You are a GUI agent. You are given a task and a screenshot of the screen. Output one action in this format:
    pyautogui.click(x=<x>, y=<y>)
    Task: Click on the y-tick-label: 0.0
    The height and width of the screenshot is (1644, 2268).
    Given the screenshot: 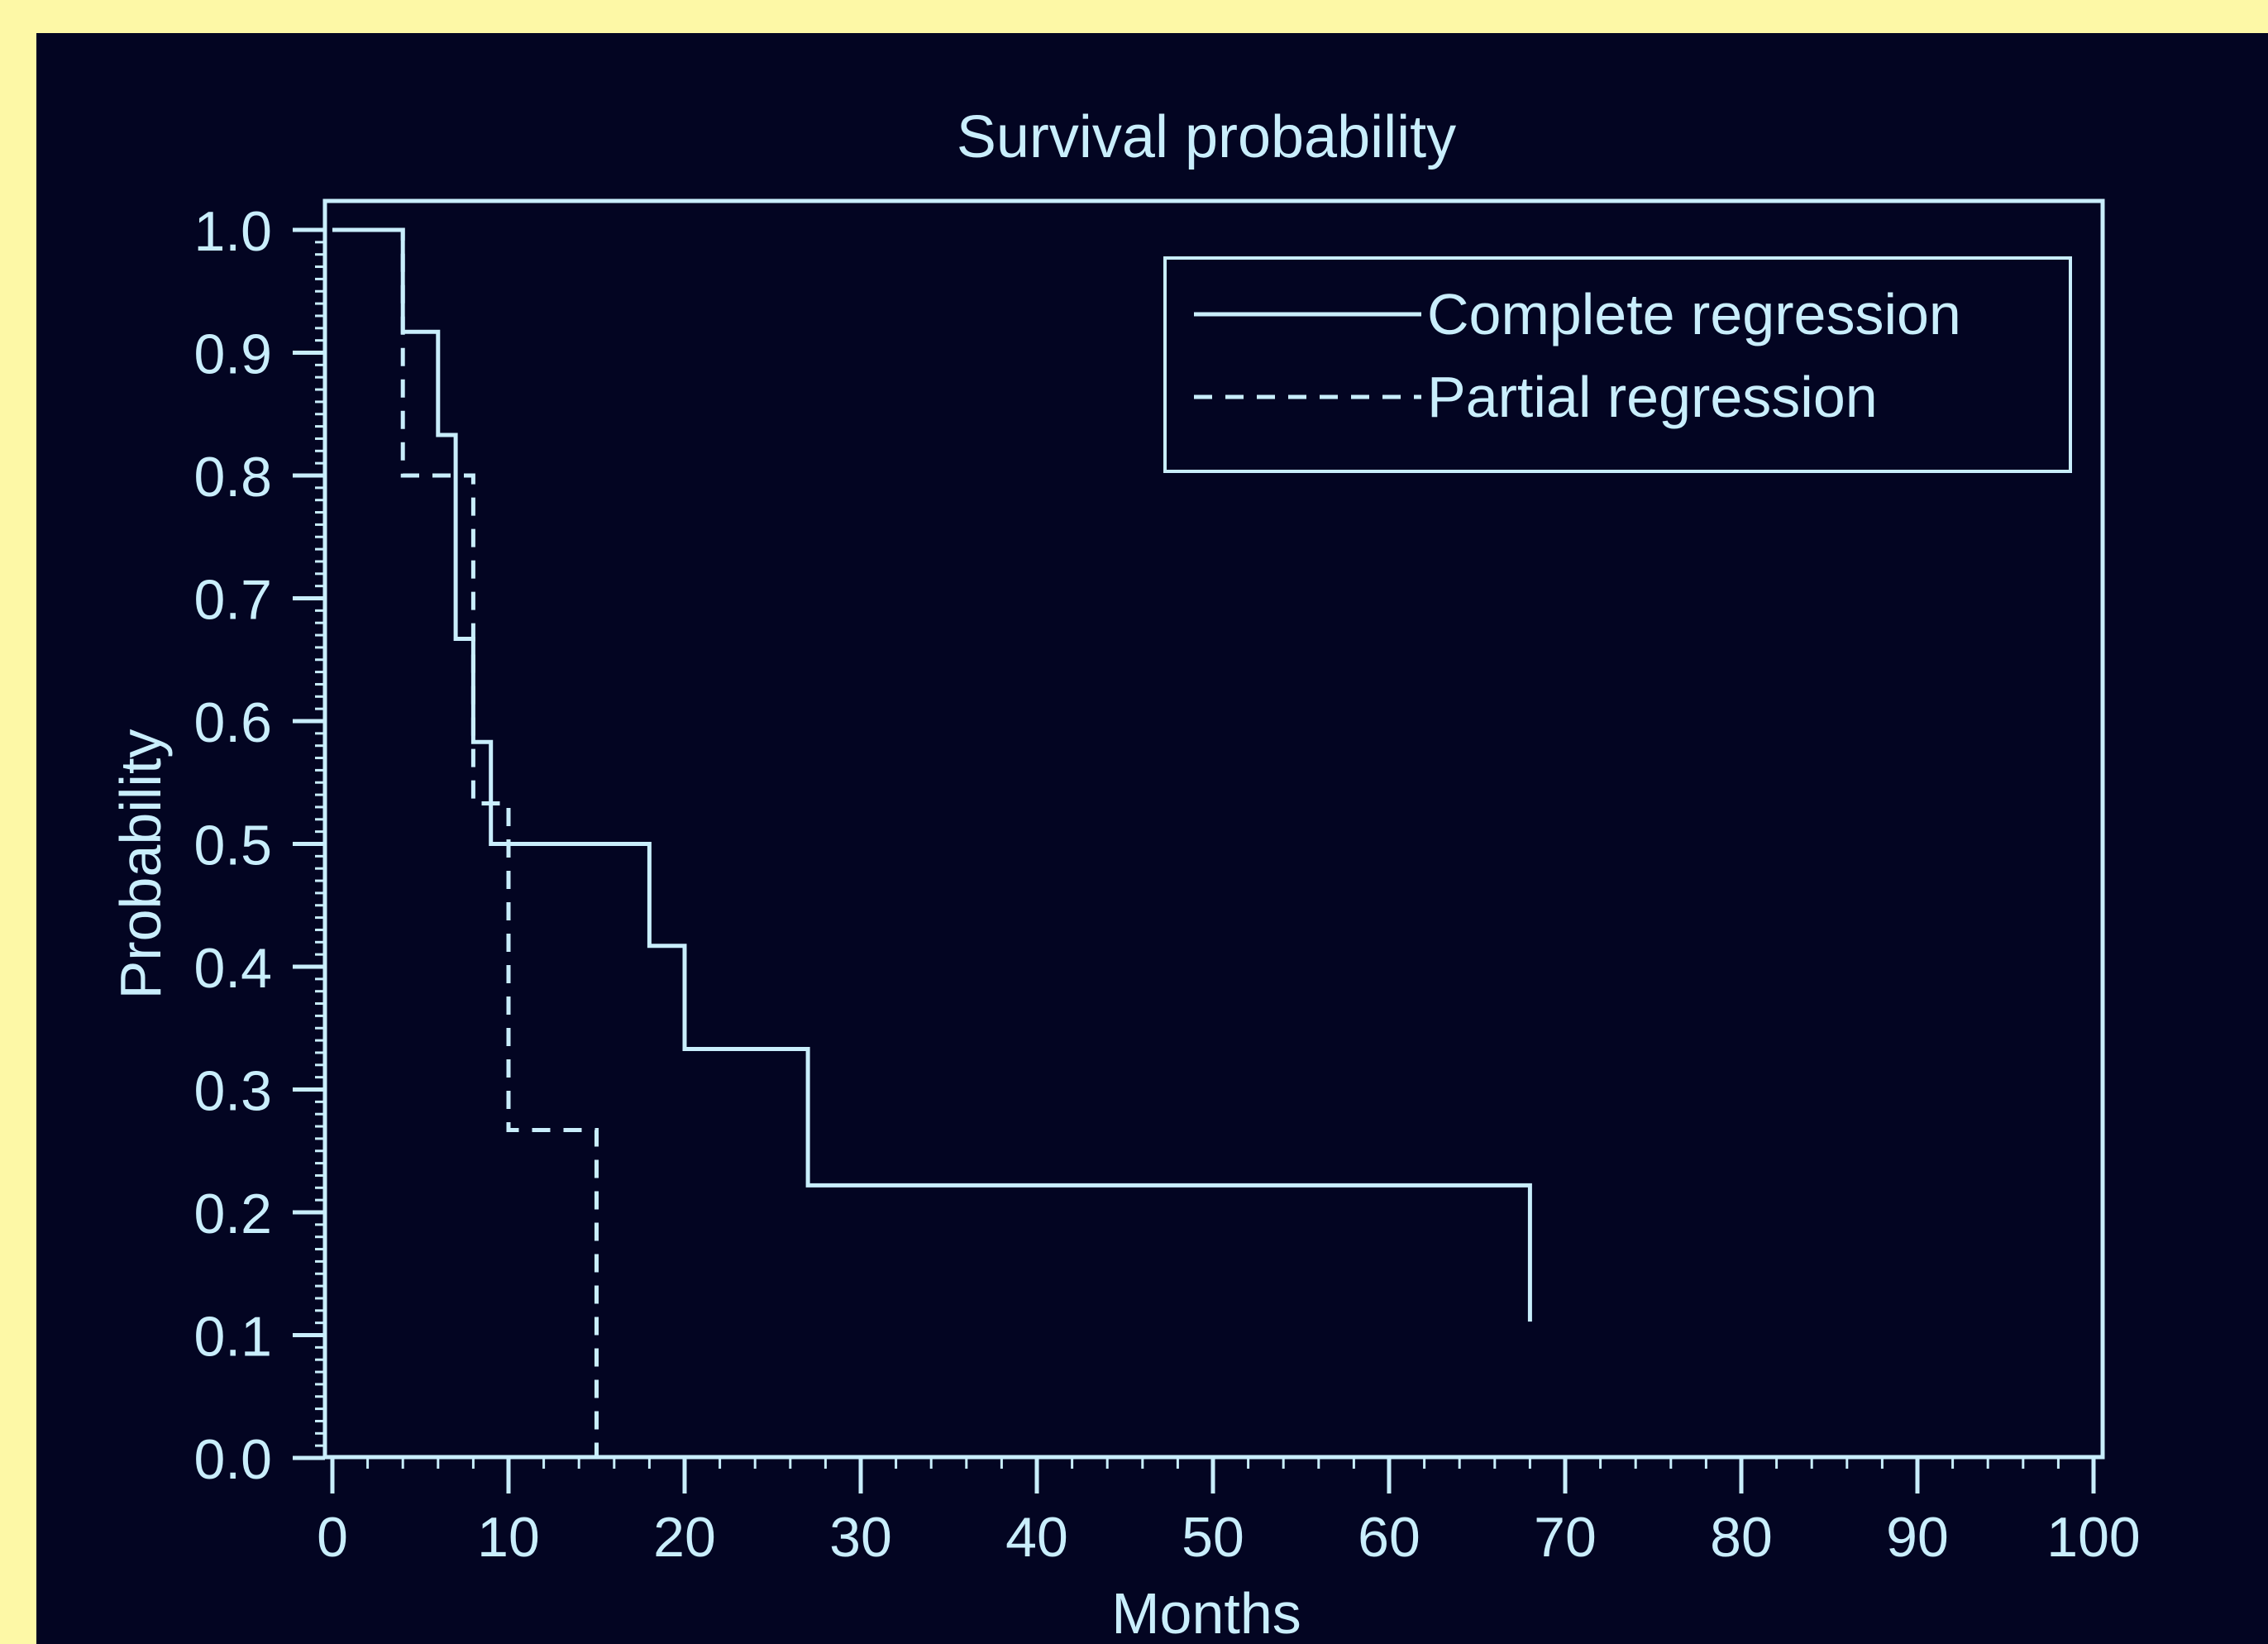 What is the action you would take?
    pyautogui.click(x=232, y=1459)
    